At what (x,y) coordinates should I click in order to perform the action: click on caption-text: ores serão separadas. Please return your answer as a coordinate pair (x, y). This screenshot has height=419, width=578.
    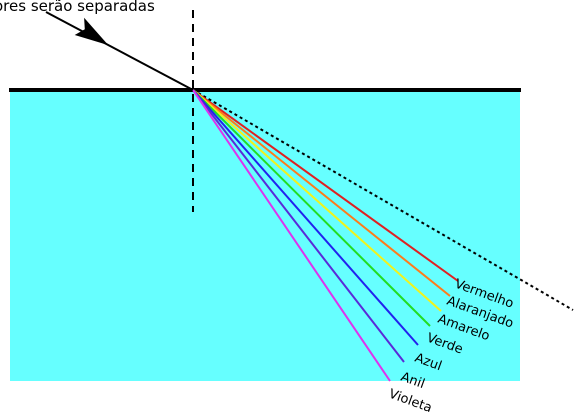
    Looking at the image, I should click on (77, 7).